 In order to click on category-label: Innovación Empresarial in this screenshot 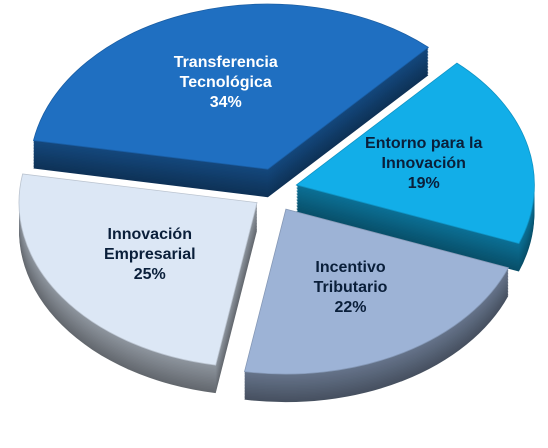, I will do `click(149, 244)`.